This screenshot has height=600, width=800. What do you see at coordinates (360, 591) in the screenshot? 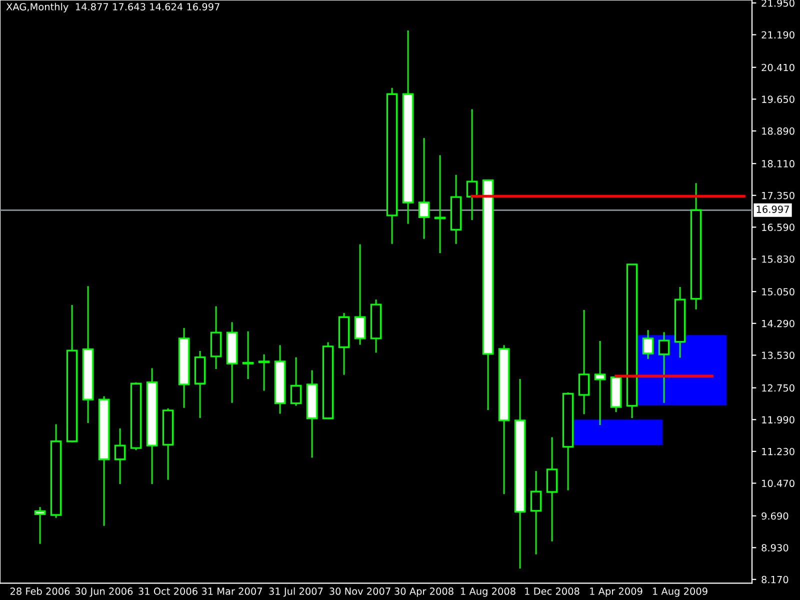
I see `x-tick-label: 30 Nov 2007` at bounding box center [360, 591].